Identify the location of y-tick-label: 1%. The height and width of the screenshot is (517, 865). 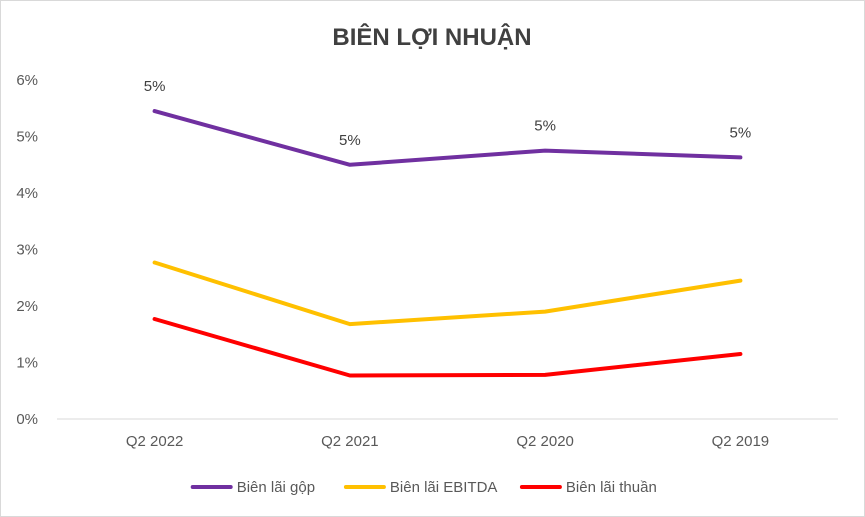
(27, 363).